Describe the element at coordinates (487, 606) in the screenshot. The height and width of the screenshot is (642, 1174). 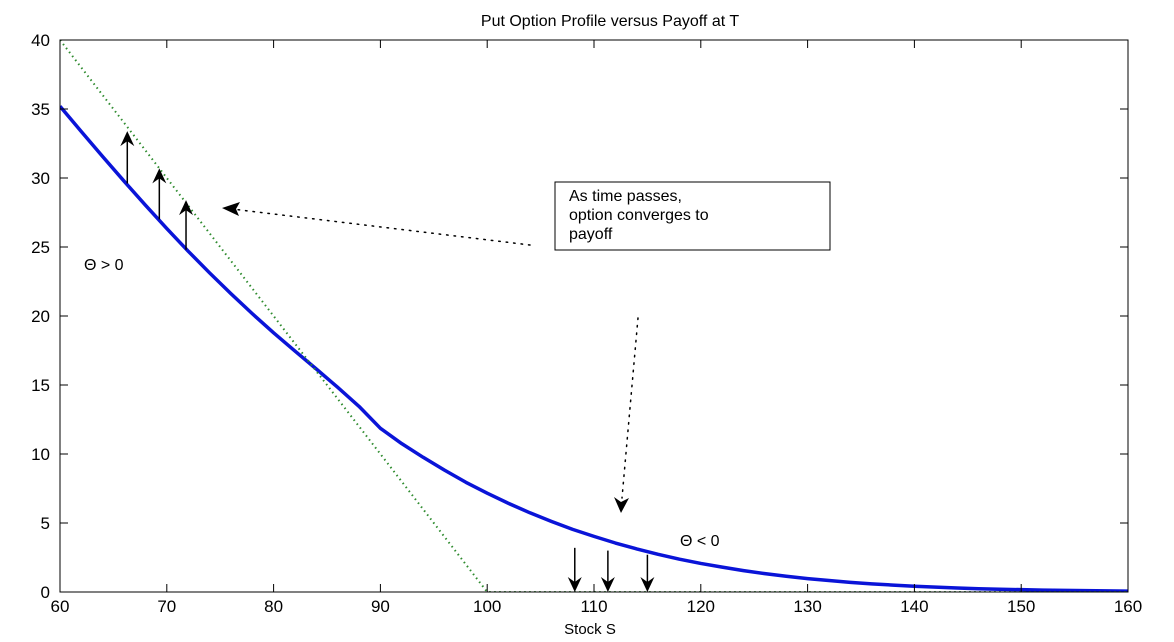
I see `x-tick-label: 100` at that location.